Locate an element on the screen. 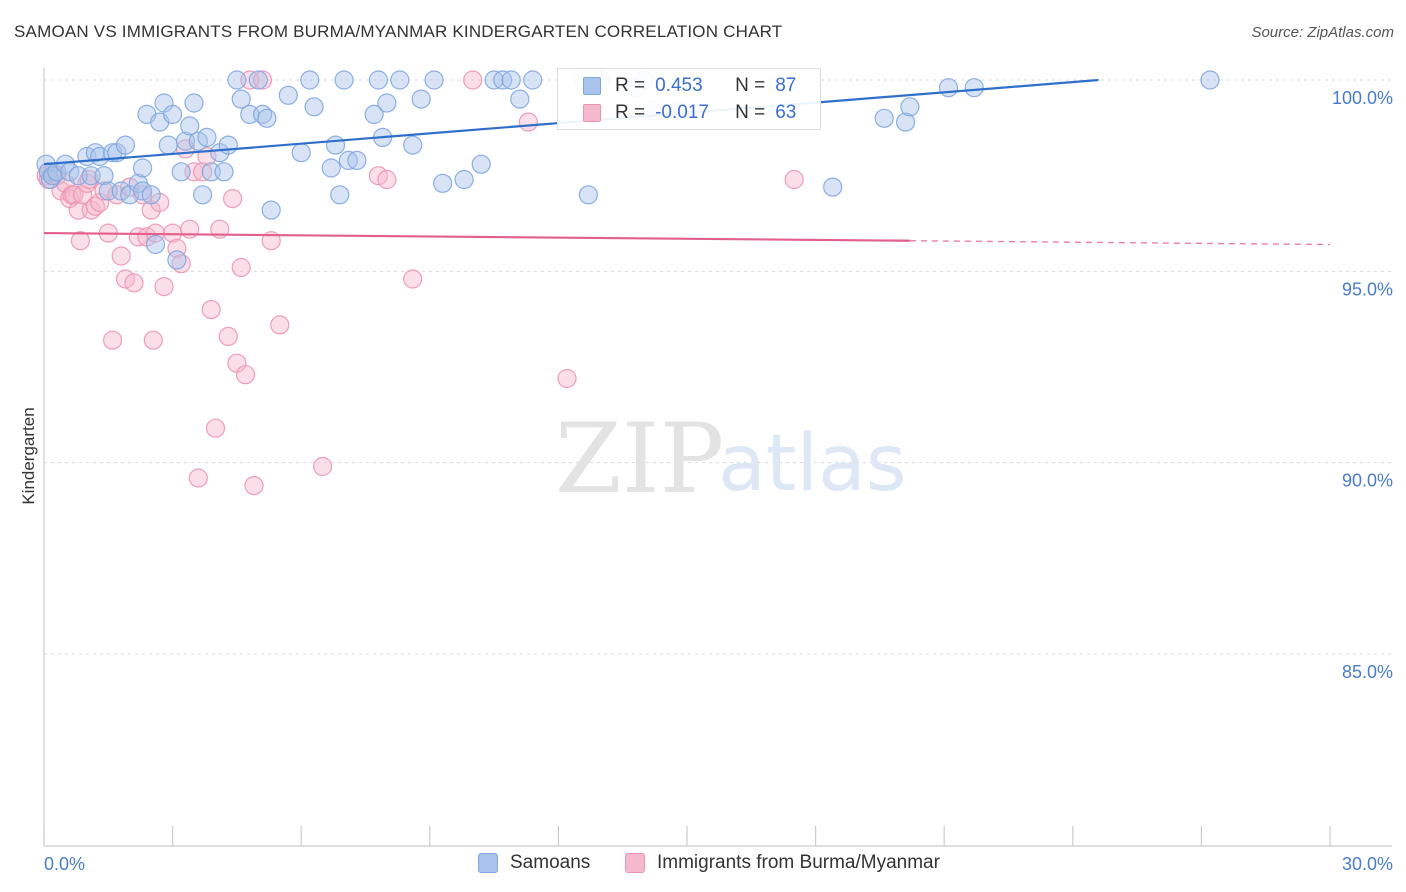 This screenshot has height=892, width=1406. legend-row-samoans: R = 0.453 N = 87 is located at coordinates (689, 86).